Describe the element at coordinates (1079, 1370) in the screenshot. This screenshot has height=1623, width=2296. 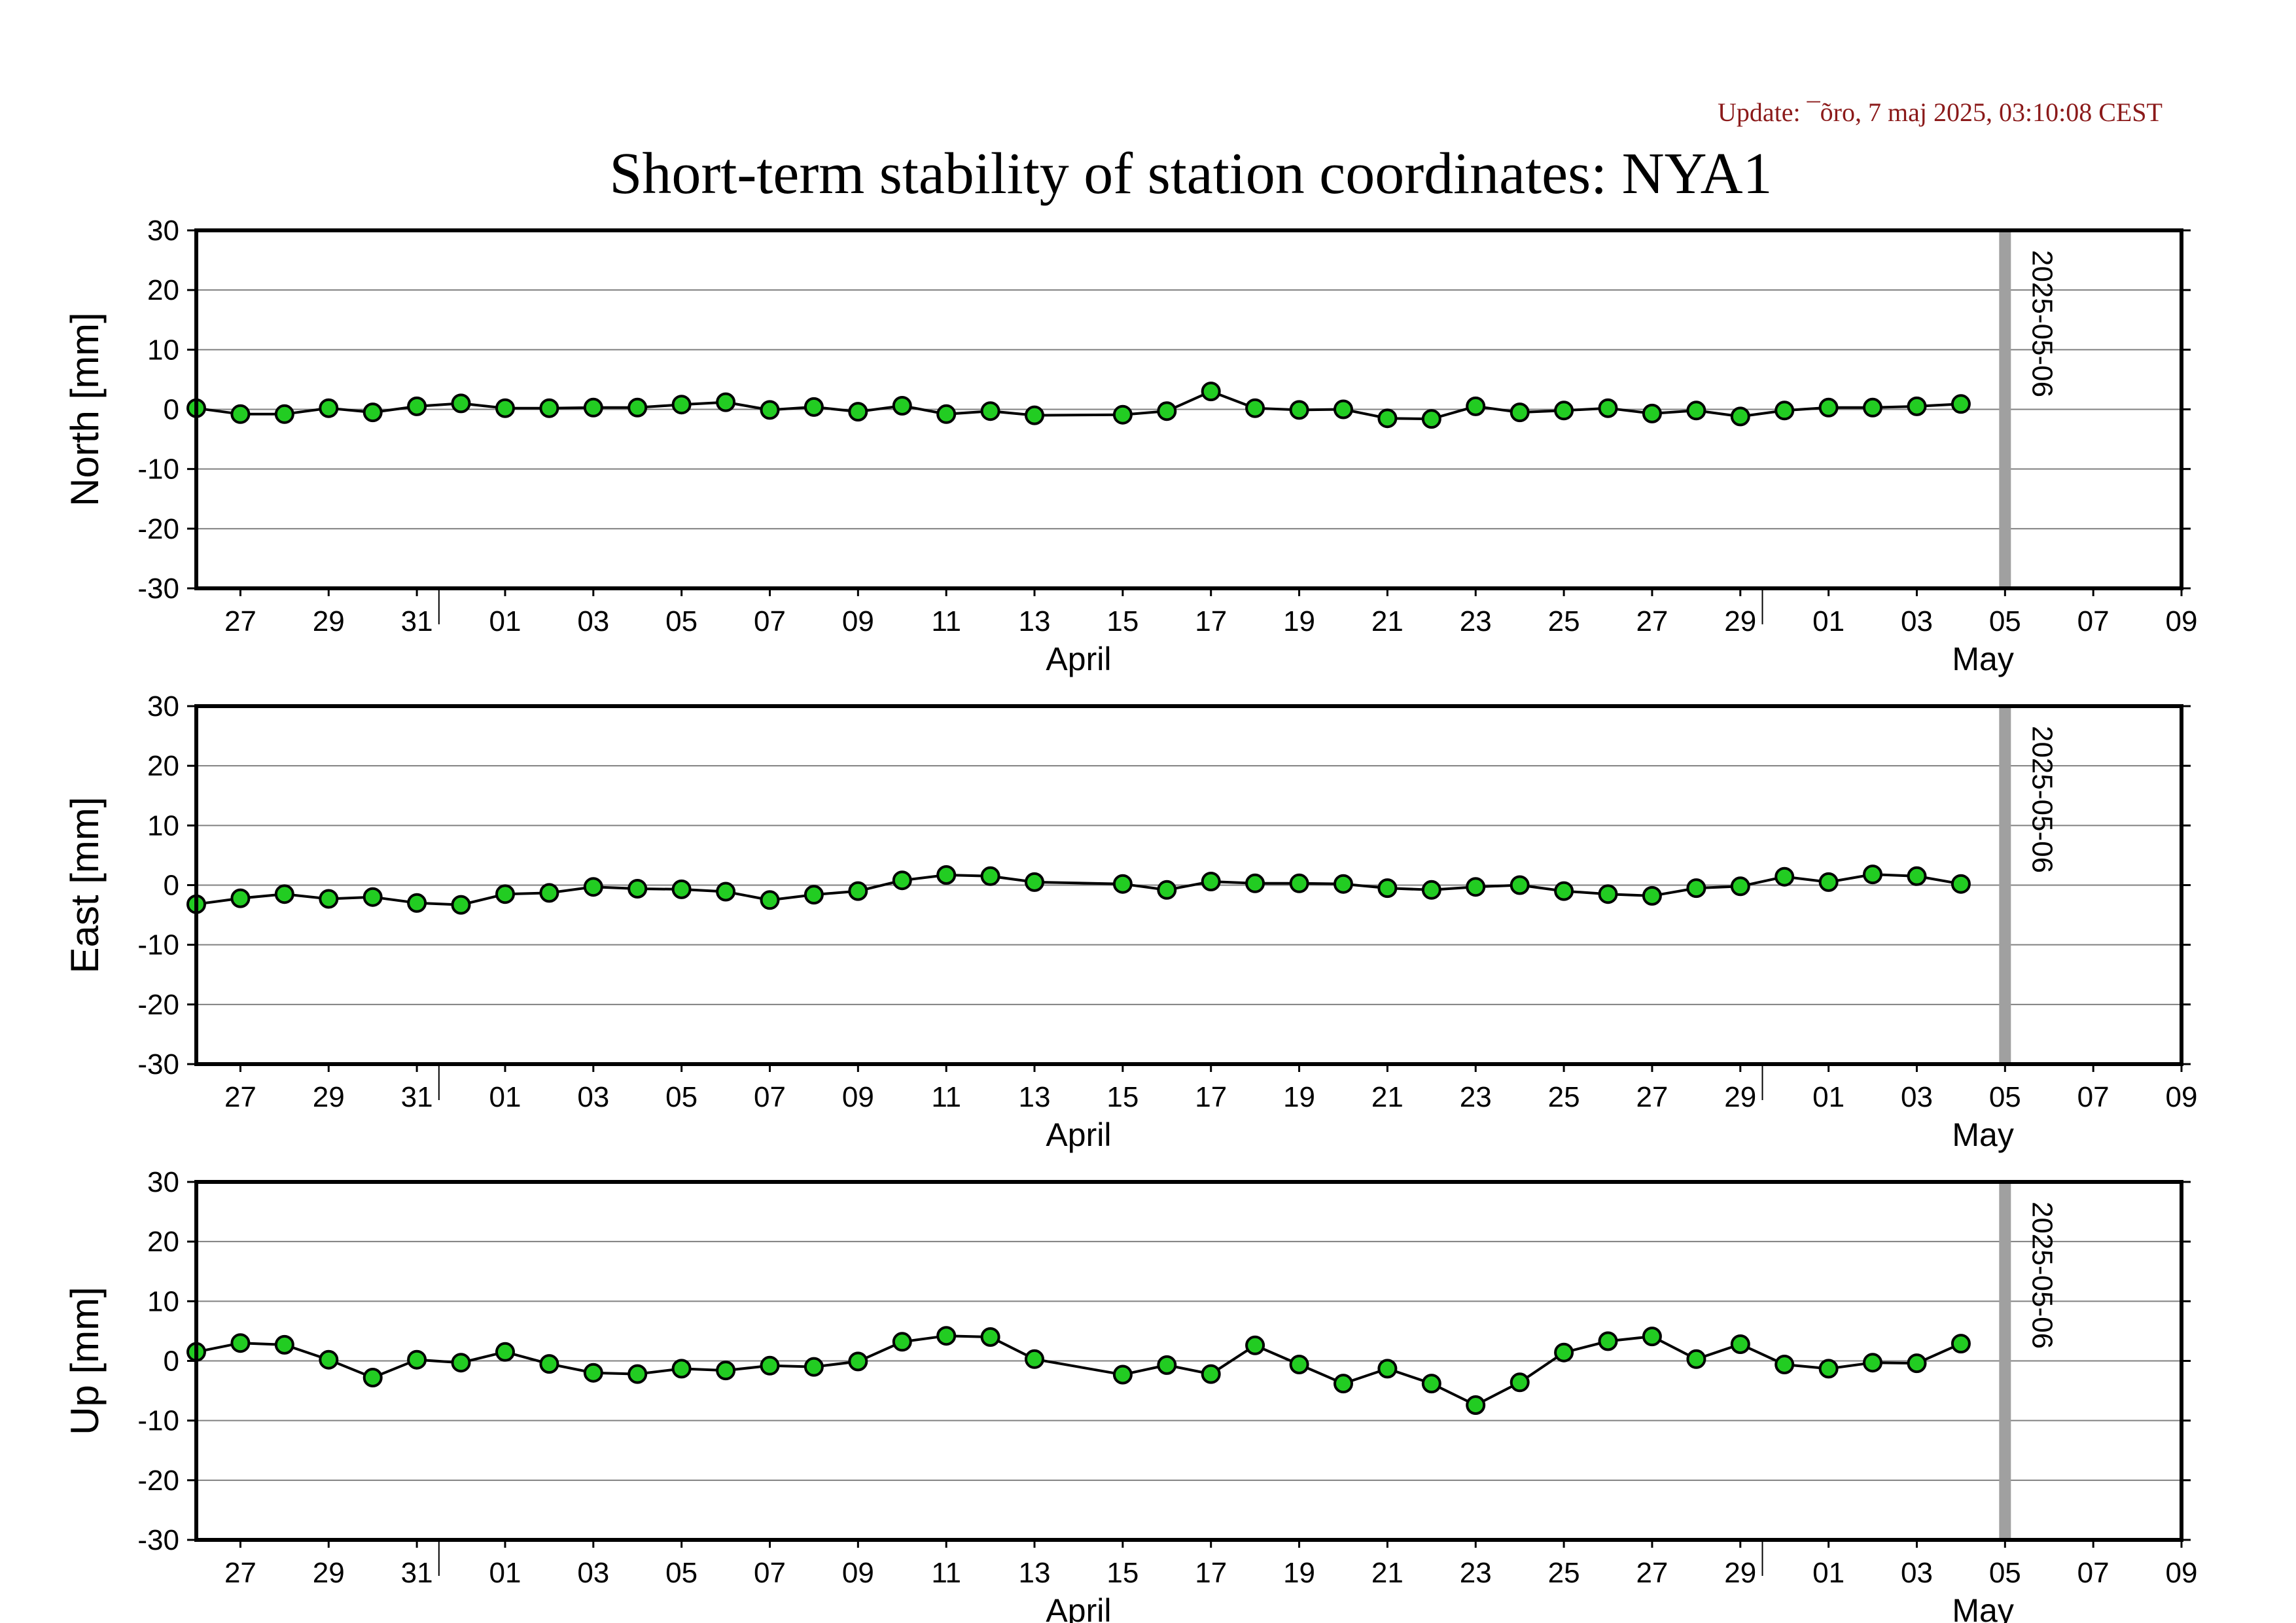
I see `series-line` at that location.